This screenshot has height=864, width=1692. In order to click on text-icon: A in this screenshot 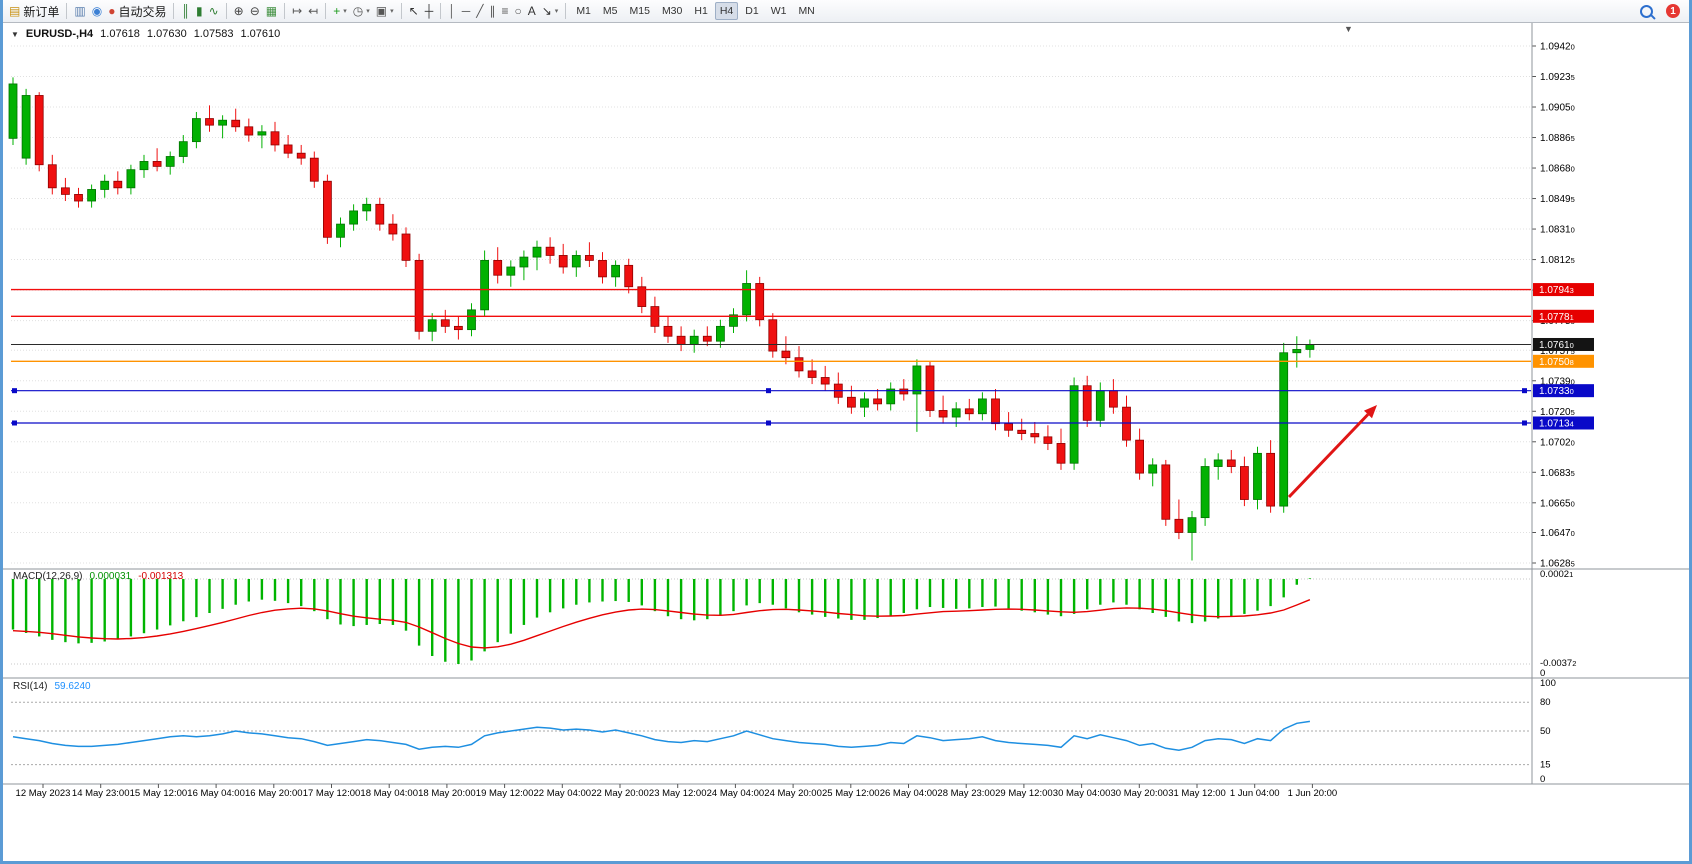, I will do `click(531, 11)`.